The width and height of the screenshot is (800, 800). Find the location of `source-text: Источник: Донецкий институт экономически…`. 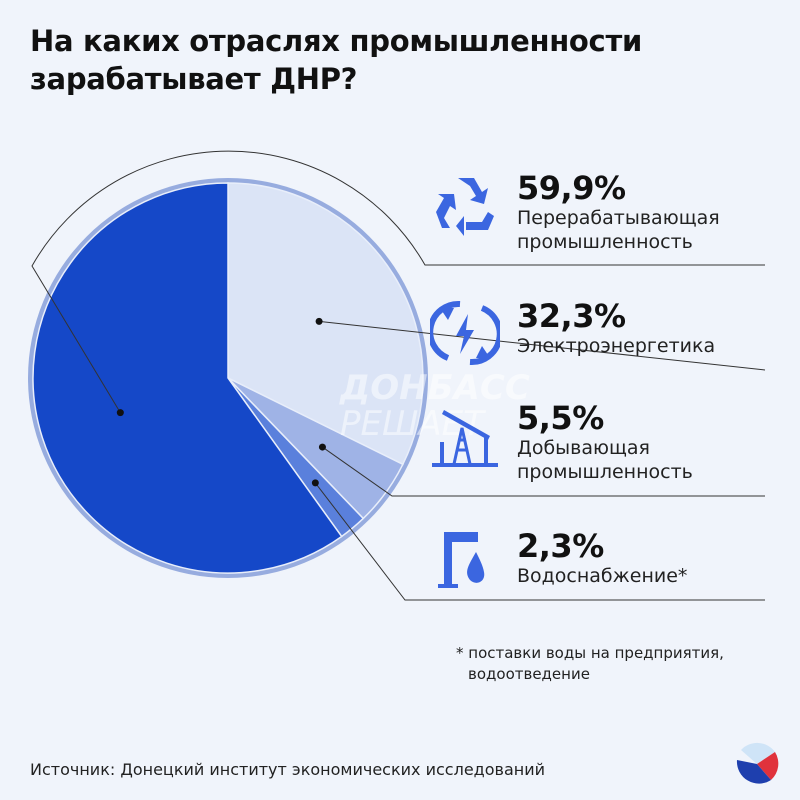

source-text: Источник: Донецкий институт экономически… is located at coordinates (287, 769).